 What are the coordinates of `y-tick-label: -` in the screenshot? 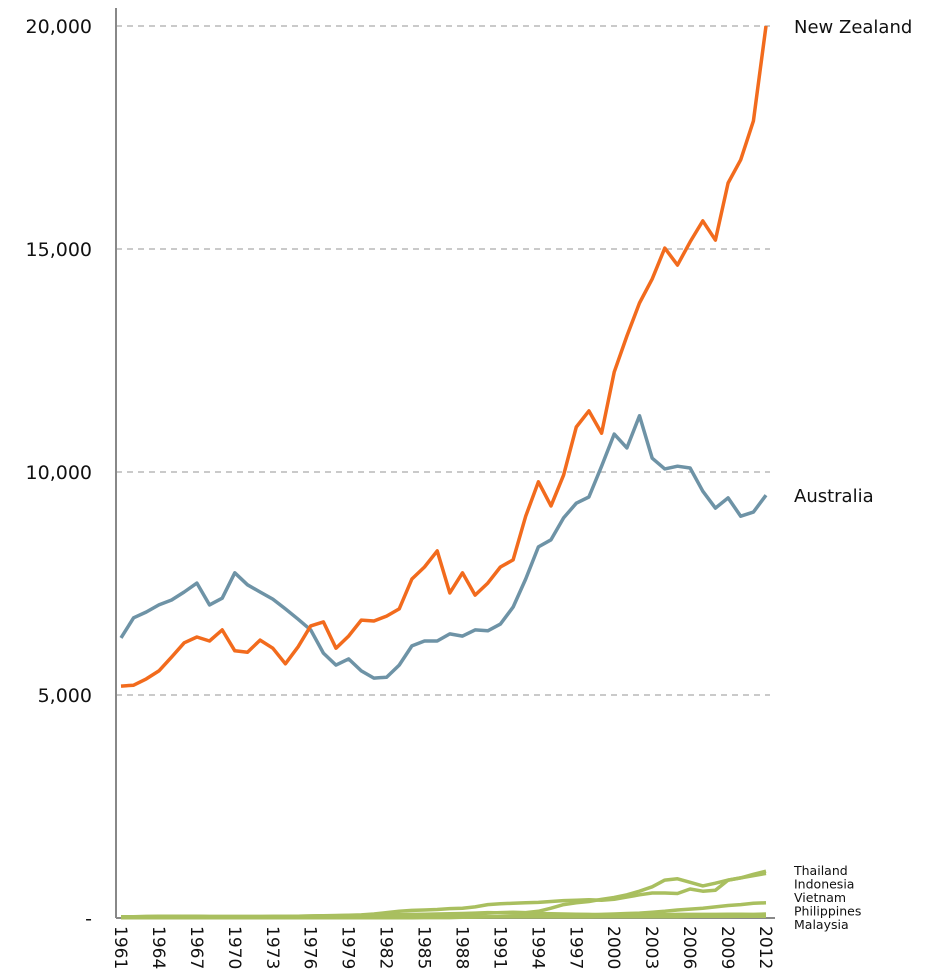 It's located at (88, 919).